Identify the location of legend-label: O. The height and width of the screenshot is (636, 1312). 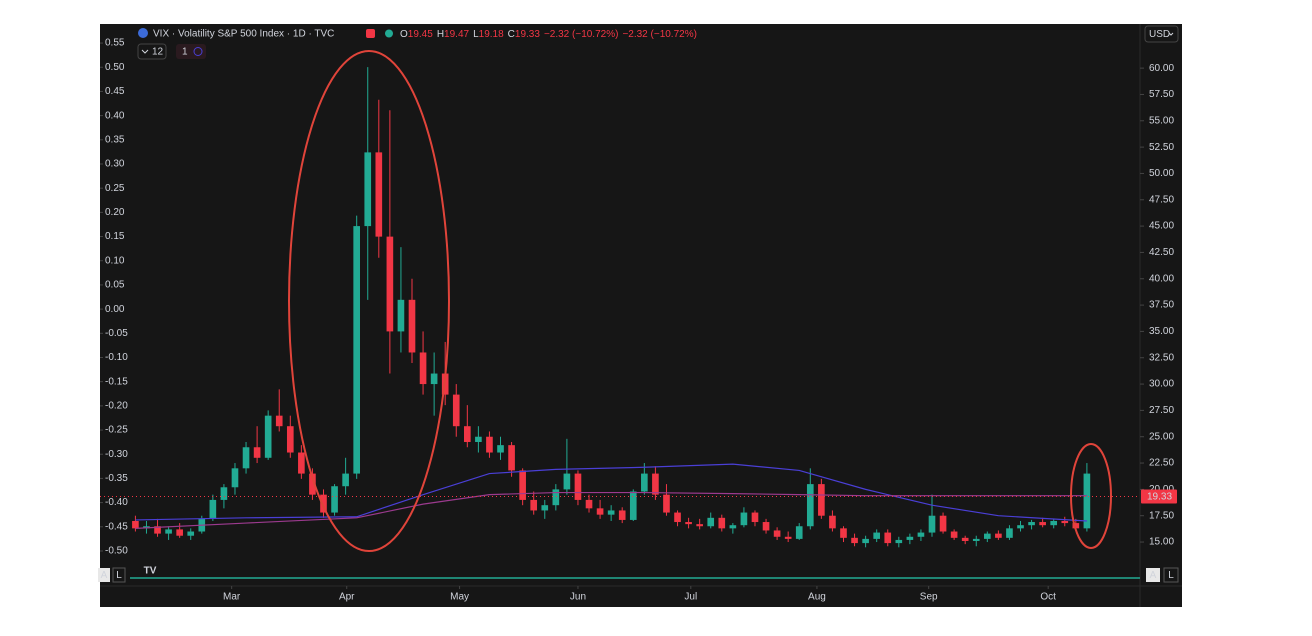
(404, 34).